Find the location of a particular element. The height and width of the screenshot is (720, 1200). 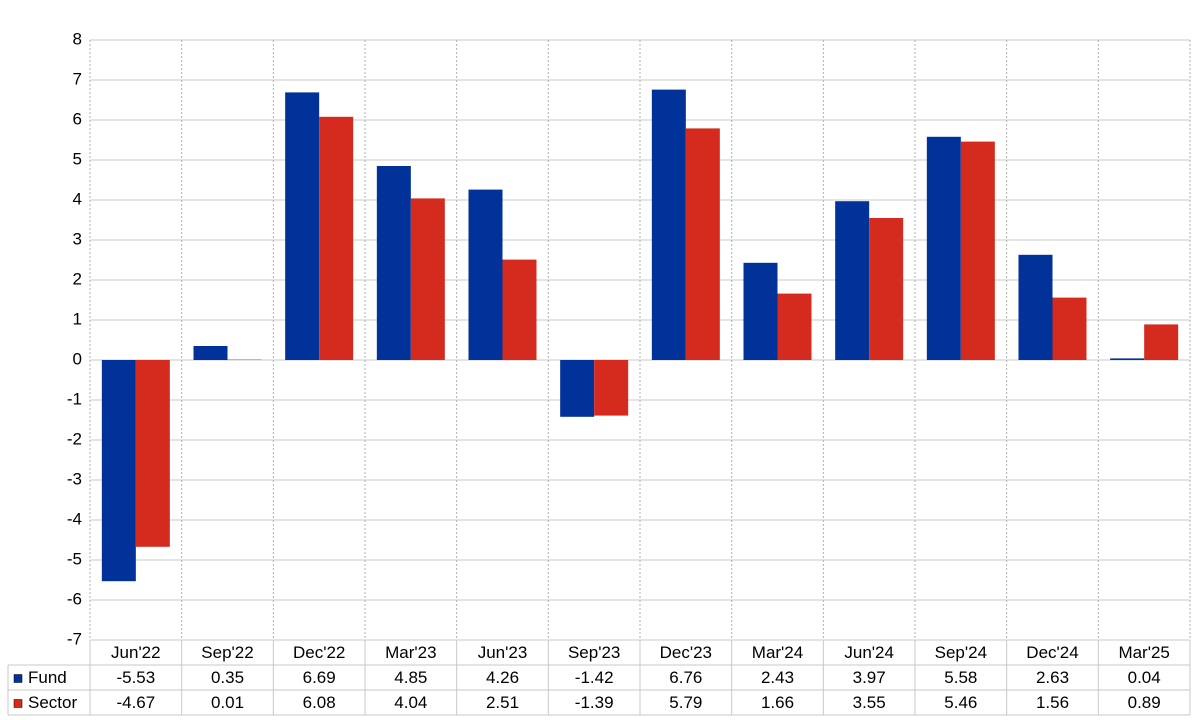

table-value: 3.55 is located at coordinates (869, 702).